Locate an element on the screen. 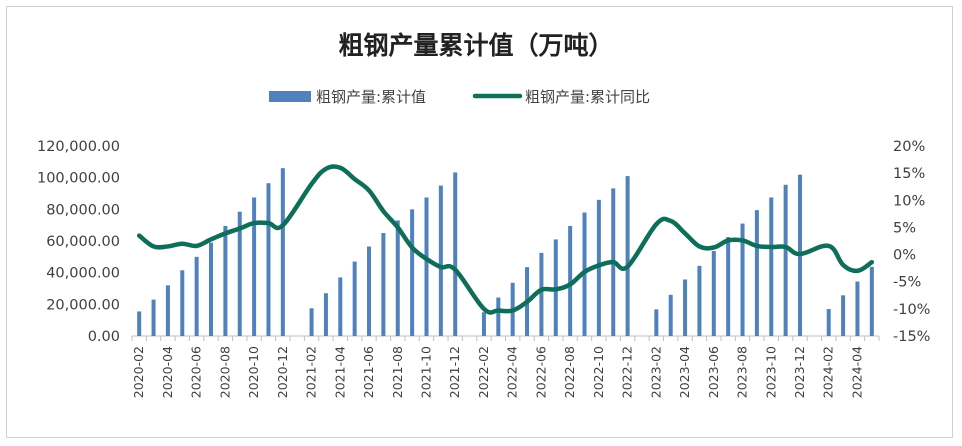 The image size is (962, 446). x-tick-label: 2021-06 is located at coordinates (368, 372).